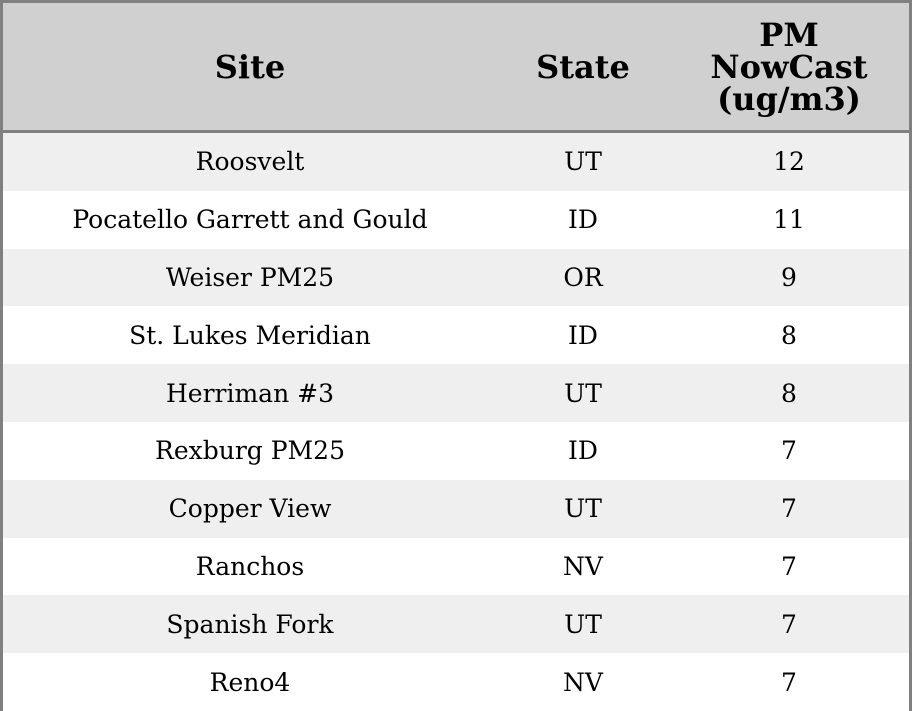 The width and height of the screenshot is (912, 711). What do you see at coordinates (250, 509) in the screenshot?
I see `cell-site: Copper View` at bounding box center [250, 509].